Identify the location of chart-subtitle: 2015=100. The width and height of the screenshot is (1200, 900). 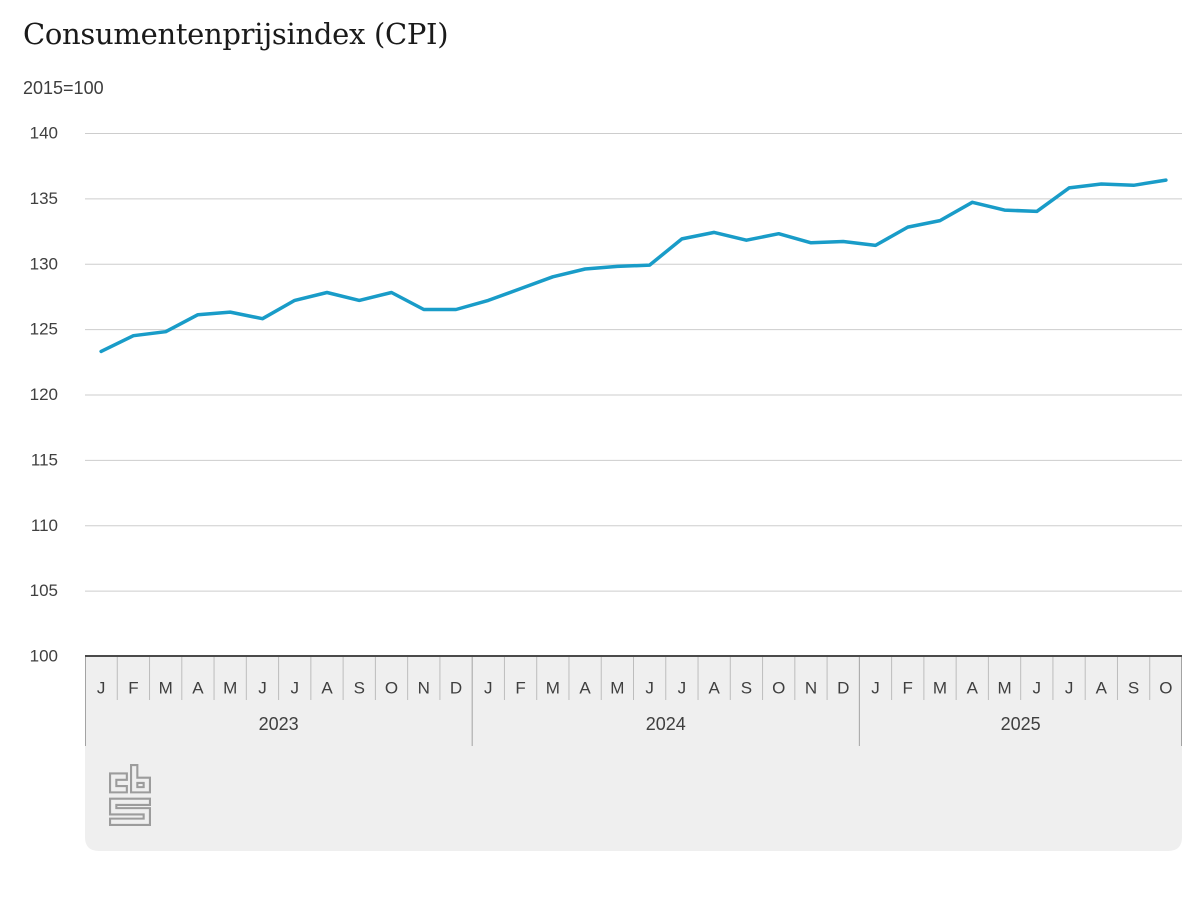
(63, 88).